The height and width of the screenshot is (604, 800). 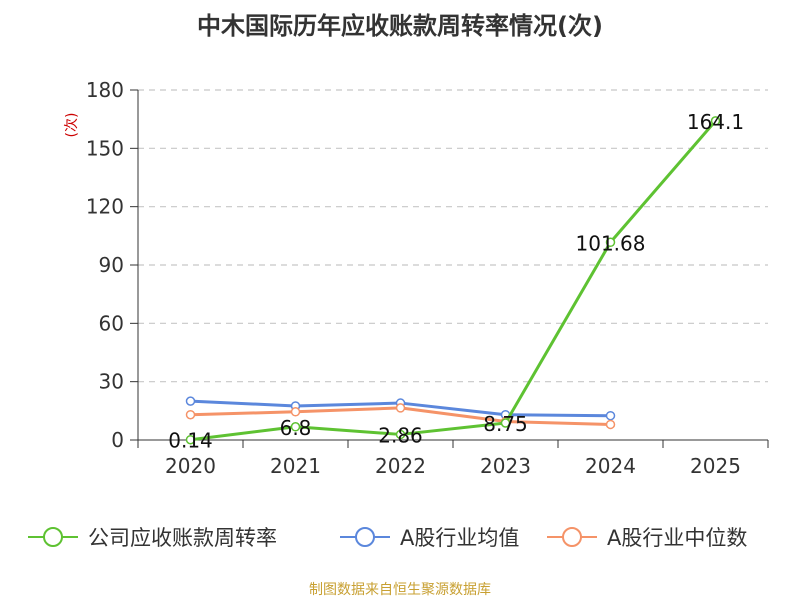 I want to click on data-point-0-2024, so click(x=610, y=242).